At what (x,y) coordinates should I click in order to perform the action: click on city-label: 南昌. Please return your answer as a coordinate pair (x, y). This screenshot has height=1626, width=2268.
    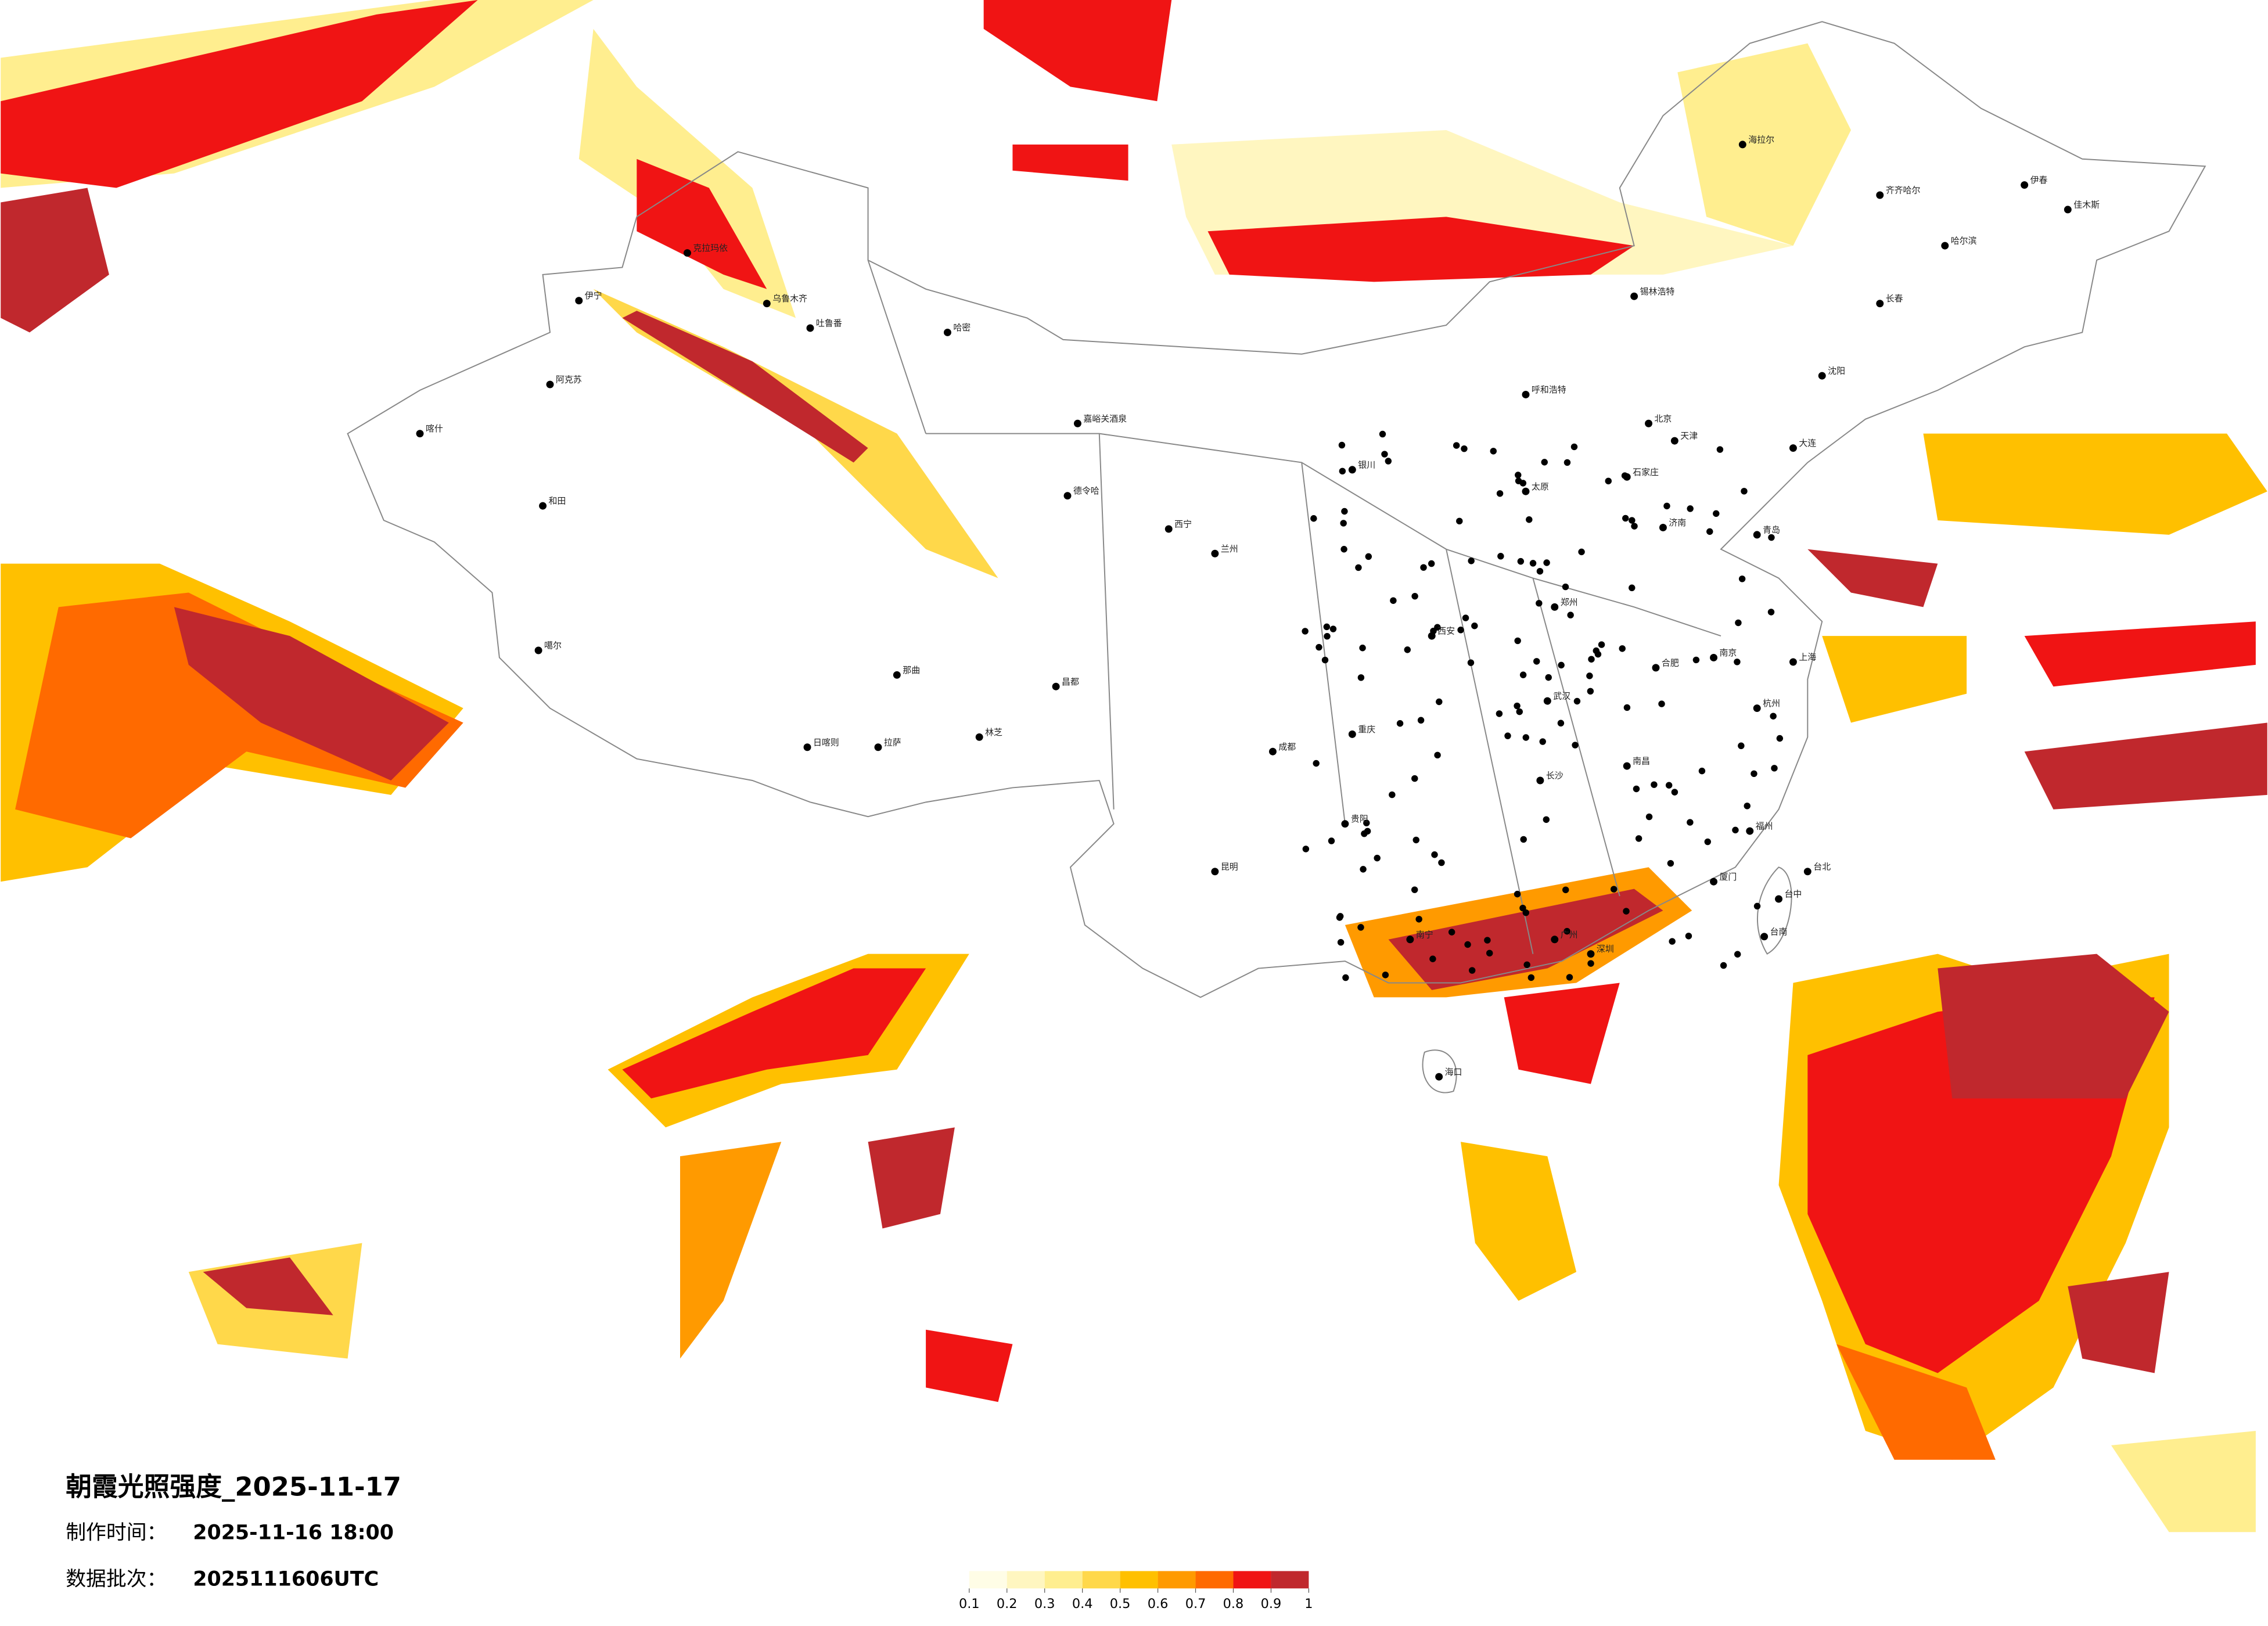
    Looking at the image, I should click on (1641, 761).